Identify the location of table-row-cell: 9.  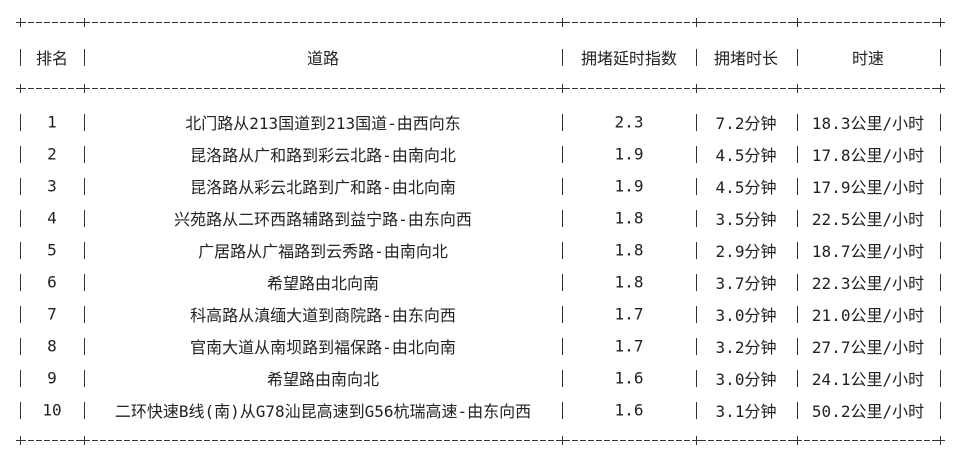
(52, 378).